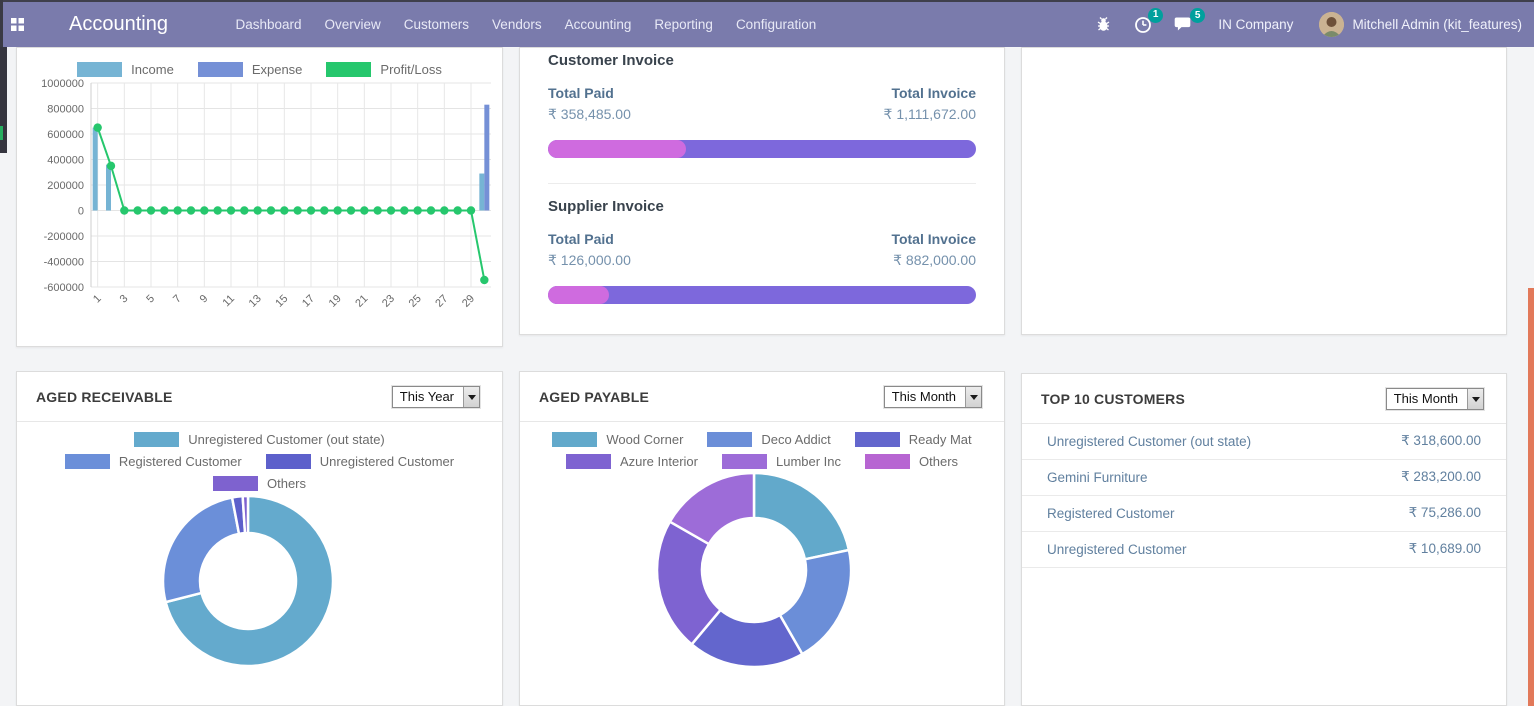  What do you see at coordinates (124, 299) in the screenshot?
I see `svg-text: 3` at bounding box center [124, 299].